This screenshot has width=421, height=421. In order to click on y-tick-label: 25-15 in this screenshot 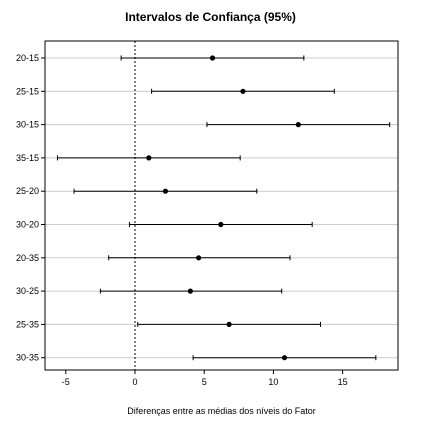, I will do `click(27, 91)`.